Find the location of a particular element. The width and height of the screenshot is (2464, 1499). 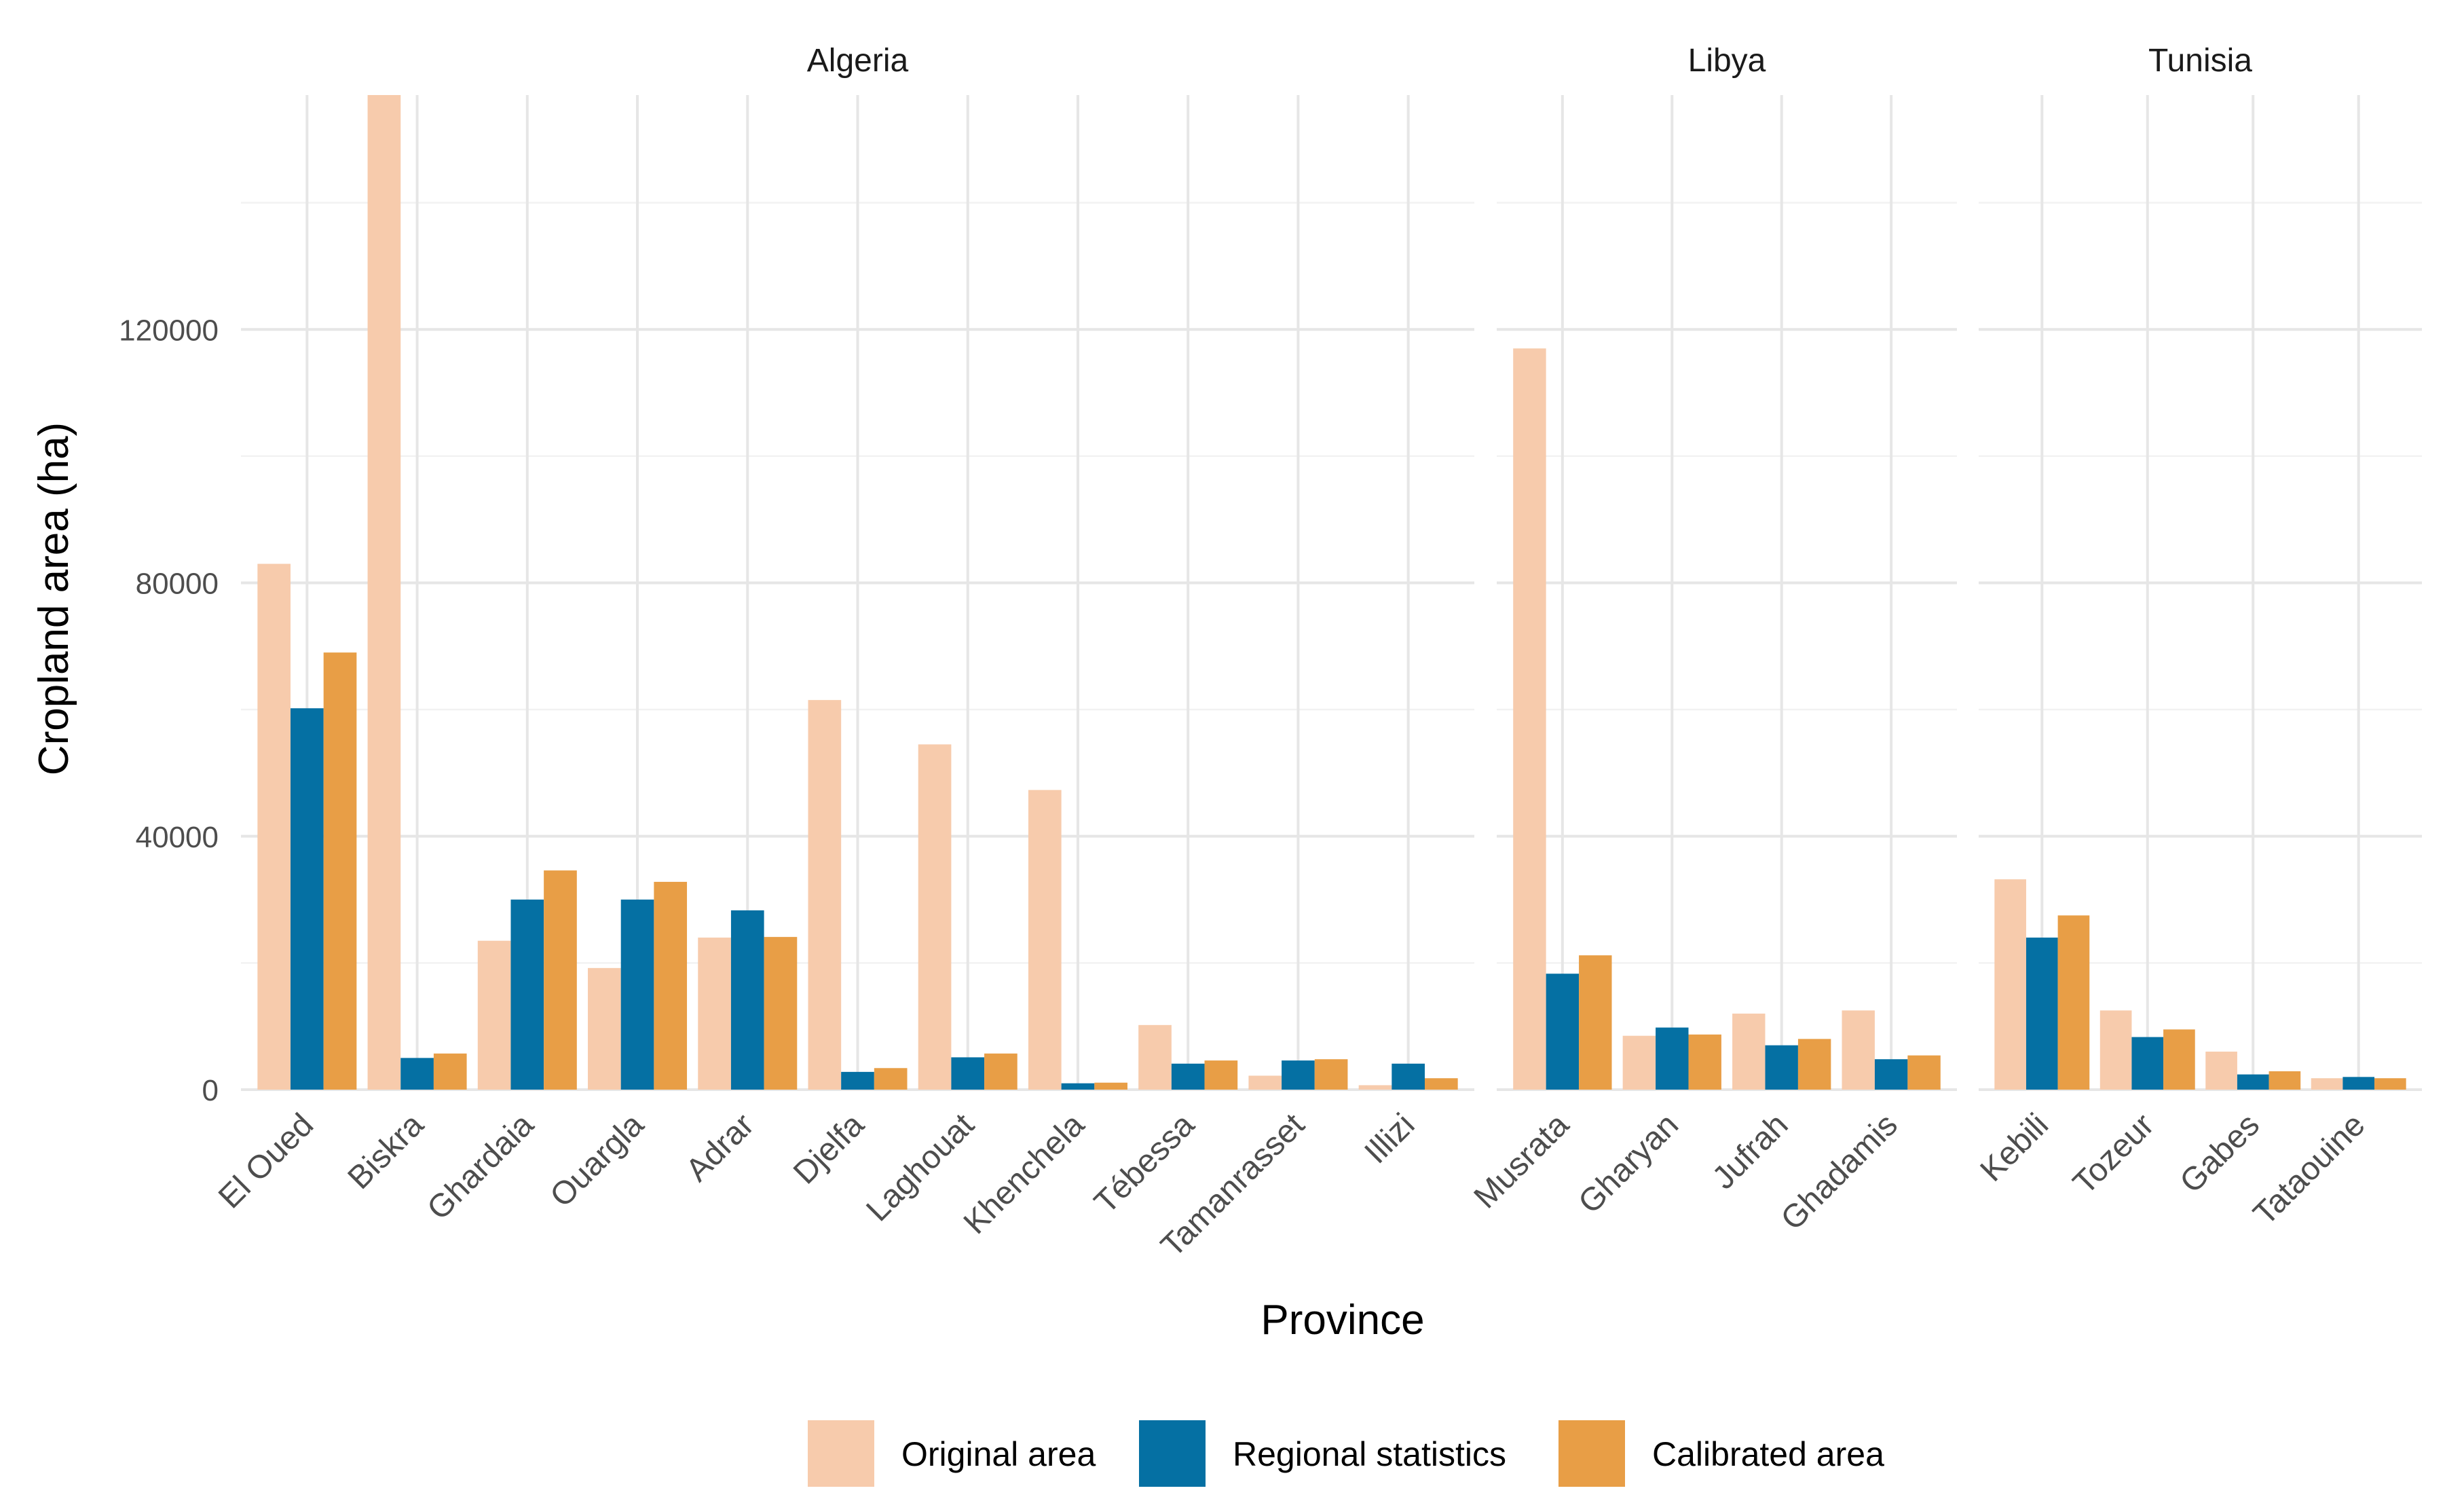

bar-el-oued-calibrated-area is located at coordinates (340, 871).